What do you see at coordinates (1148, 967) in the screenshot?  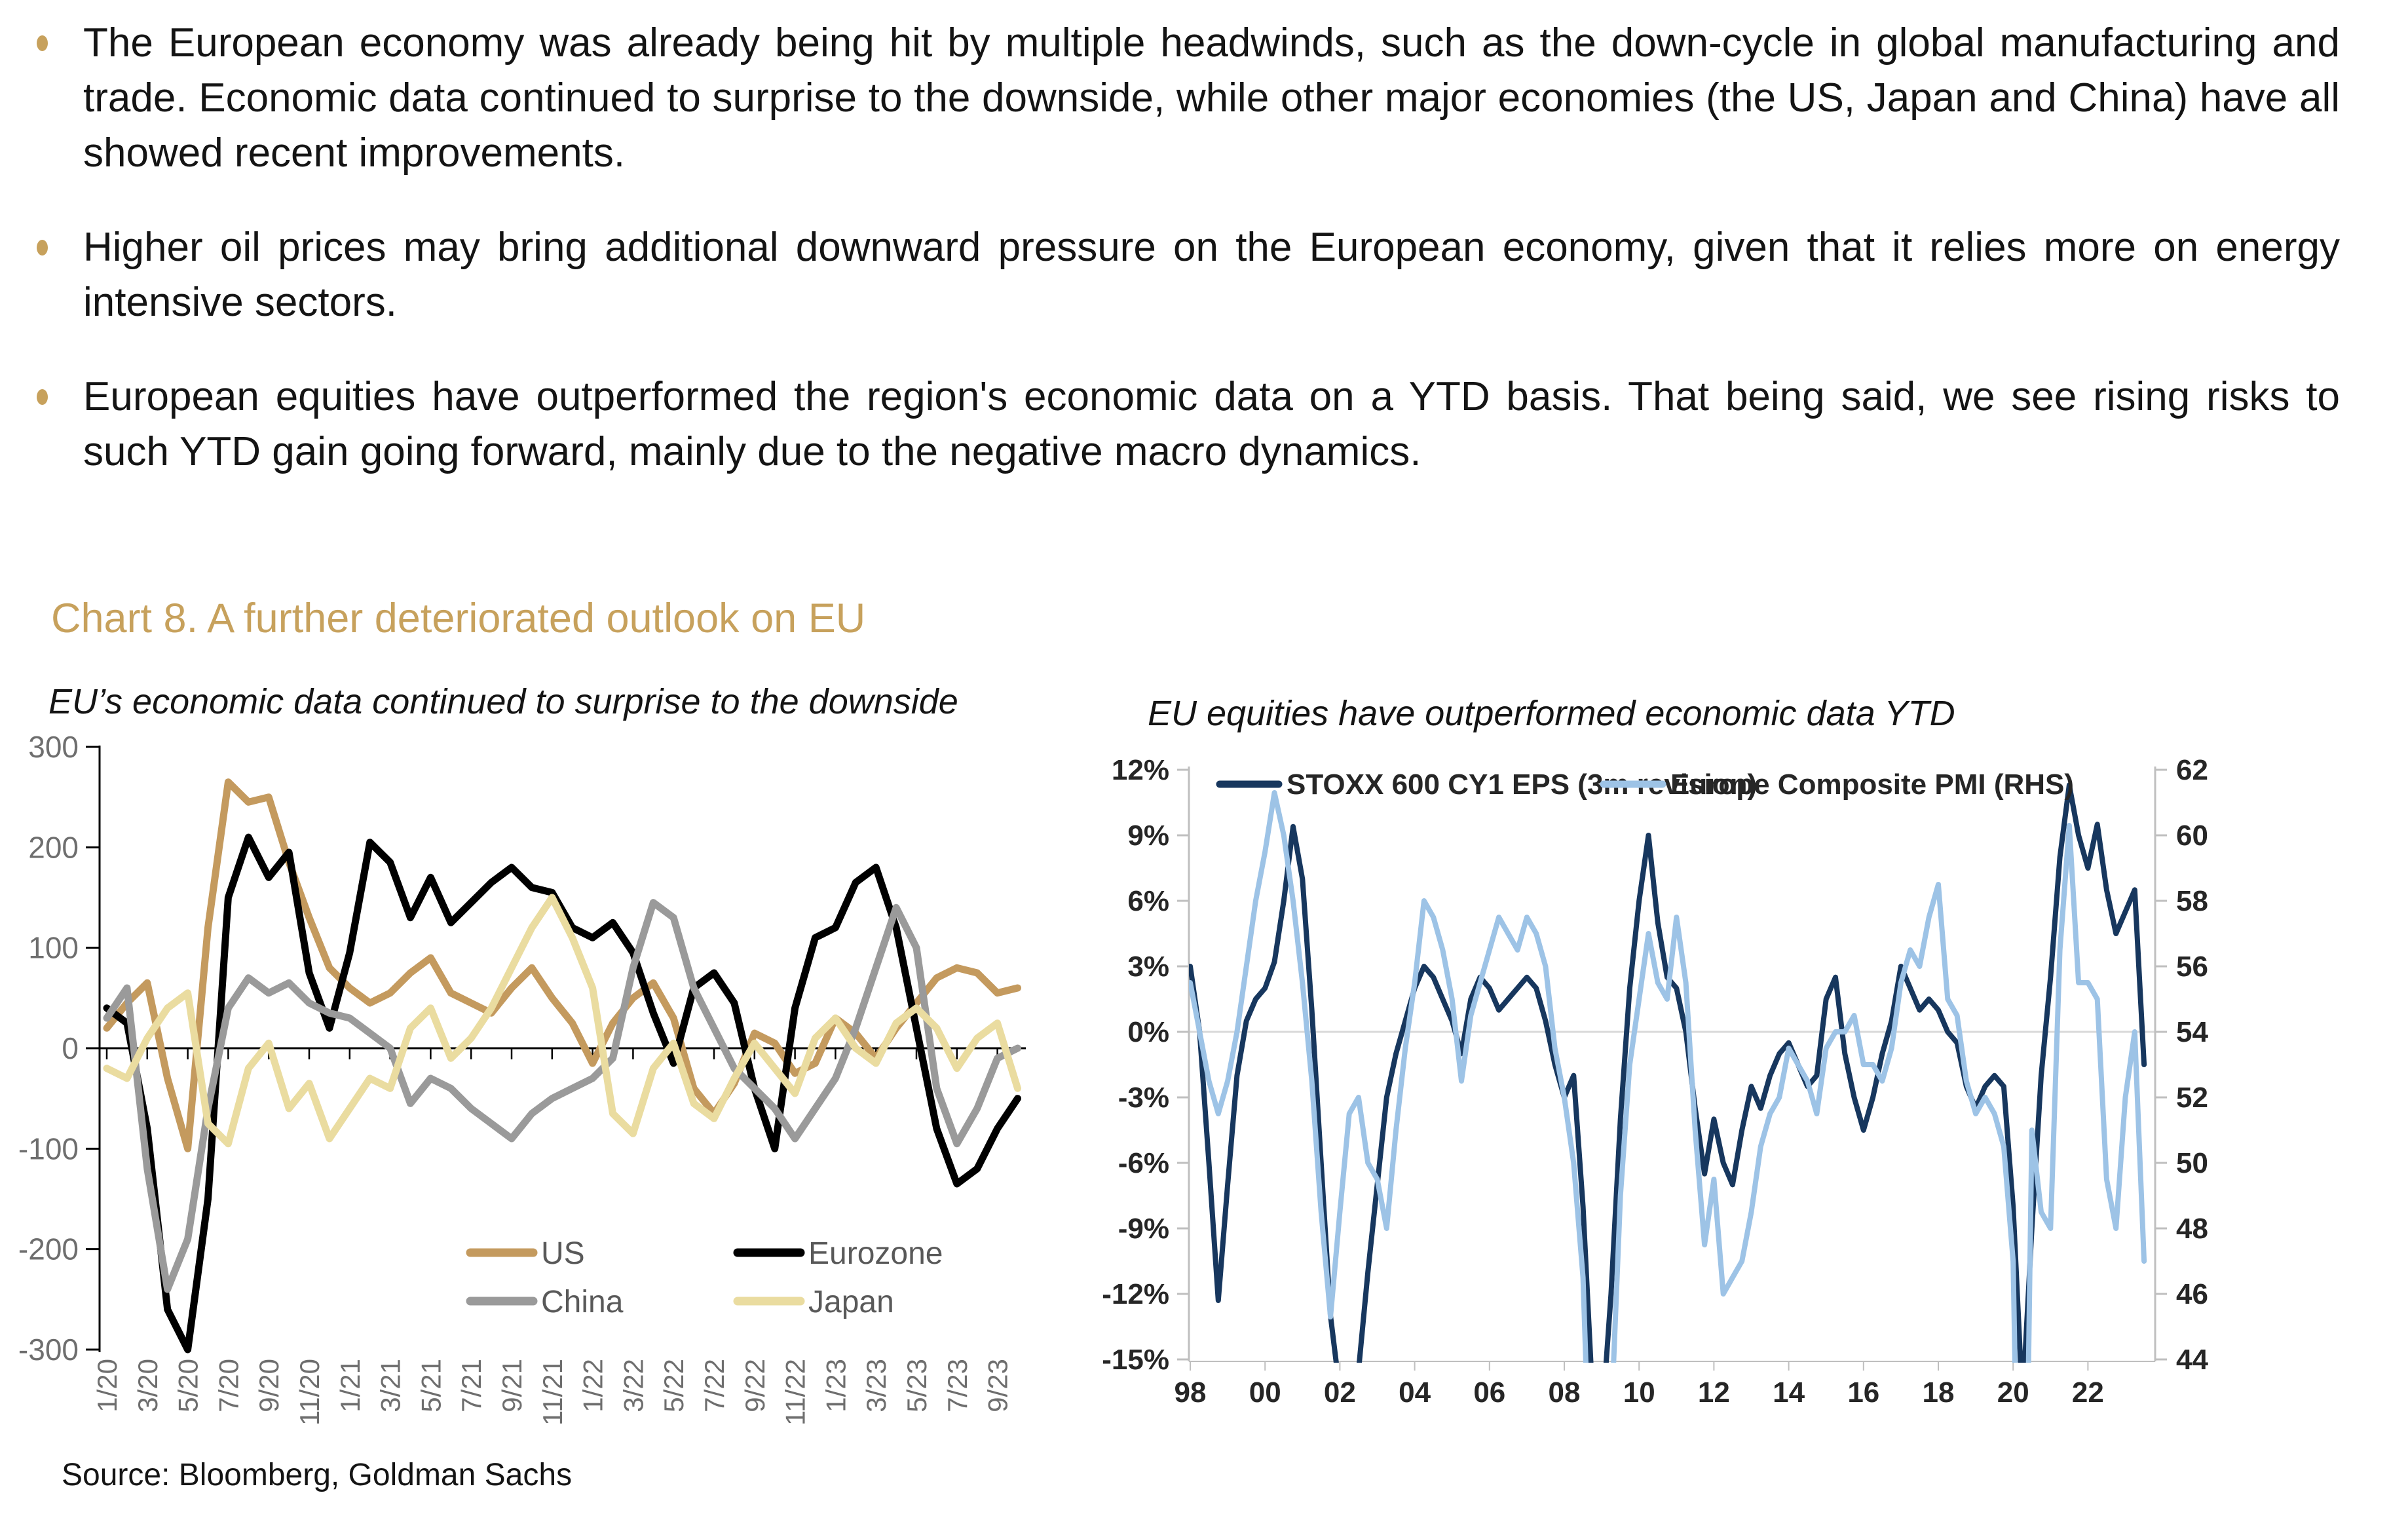 I see `left-axis-label: 3%` at bounding box center [1148, 967].